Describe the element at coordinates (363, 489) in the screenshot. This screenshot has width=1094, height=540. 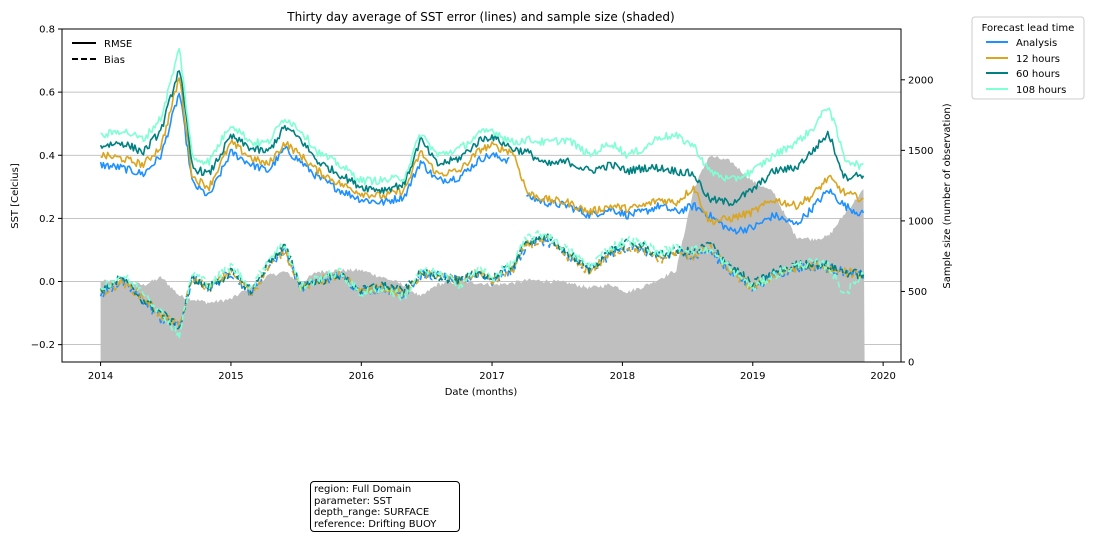
I see `info-region: region: Full Domain` at that location.